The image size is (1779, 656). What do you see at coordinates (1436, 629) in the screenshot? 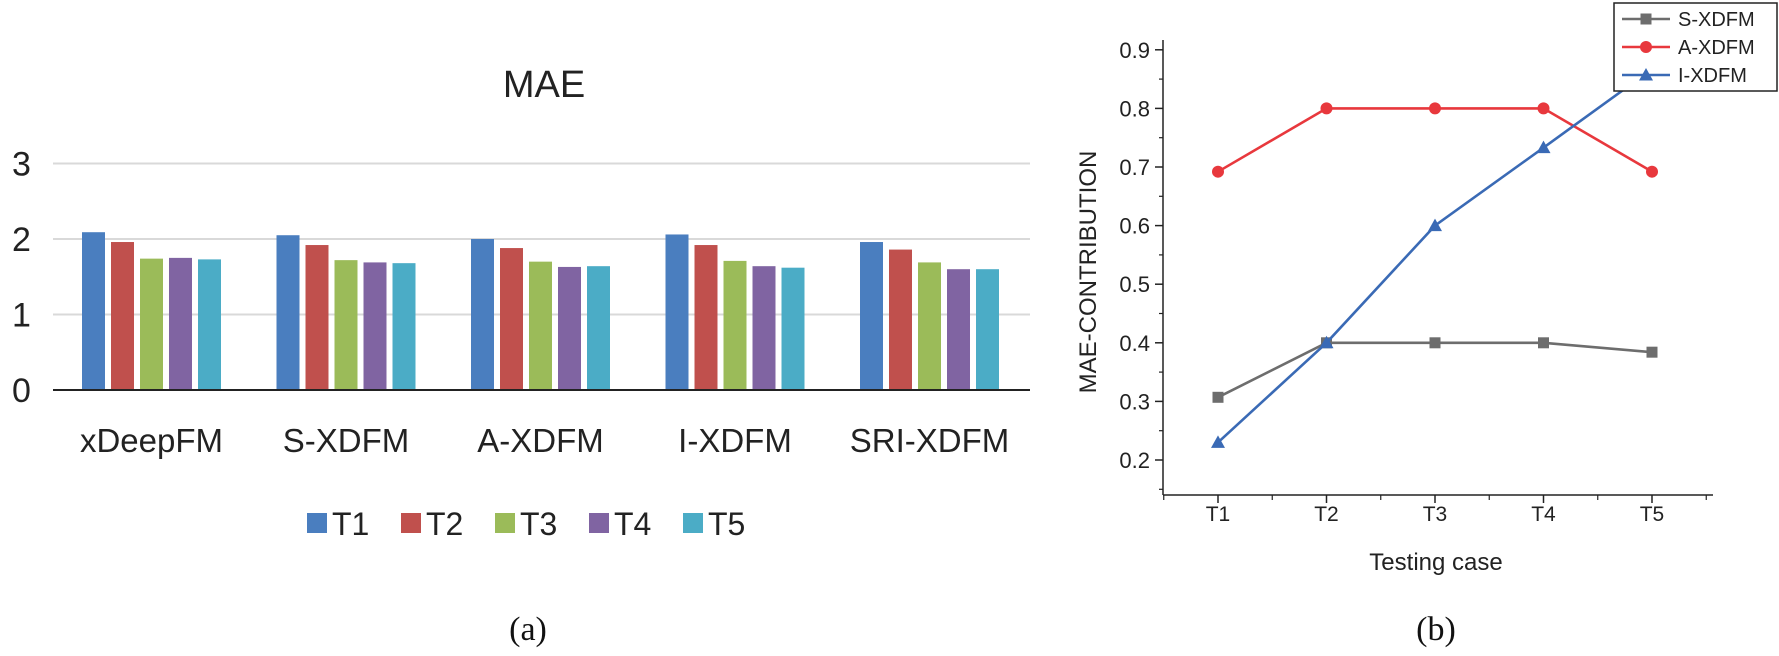
I see `caption-b: (b)` at bounding box center [1436, 629].